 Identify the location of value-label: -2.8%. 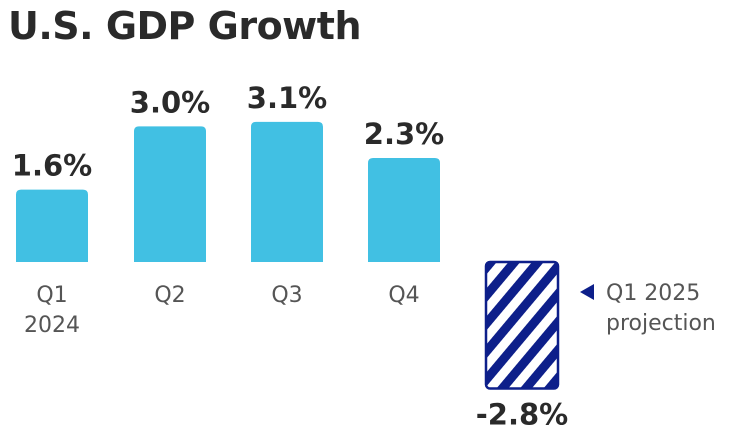
(522, 415).